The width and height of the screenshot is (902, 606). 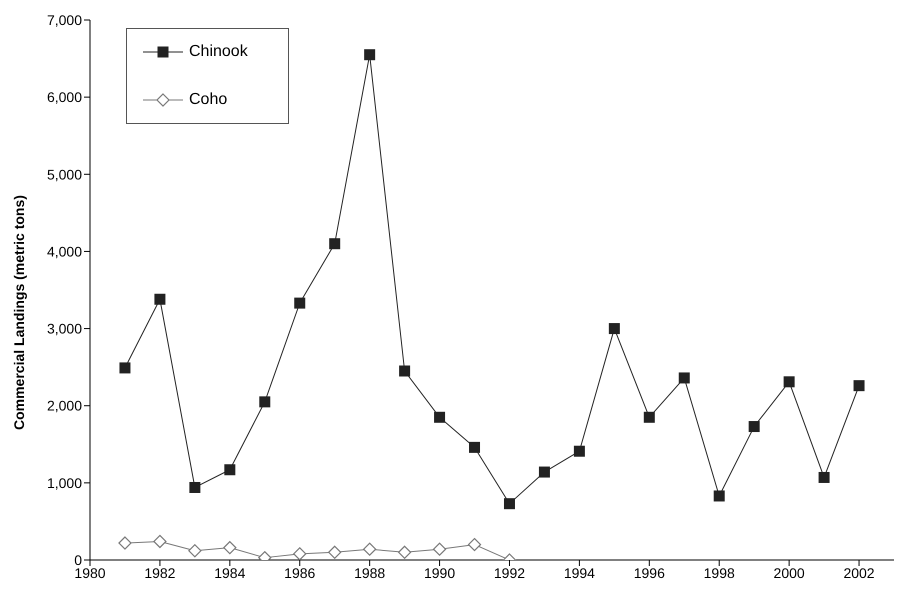 I want to click on x-tick-label: 1992, so click(x=510, y=572).